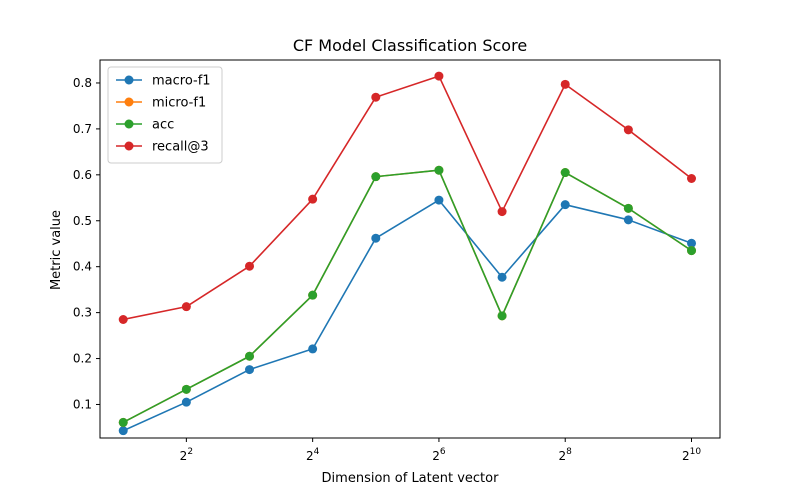  I want to click on y-tick-label: 0.6, so click(82, 175).